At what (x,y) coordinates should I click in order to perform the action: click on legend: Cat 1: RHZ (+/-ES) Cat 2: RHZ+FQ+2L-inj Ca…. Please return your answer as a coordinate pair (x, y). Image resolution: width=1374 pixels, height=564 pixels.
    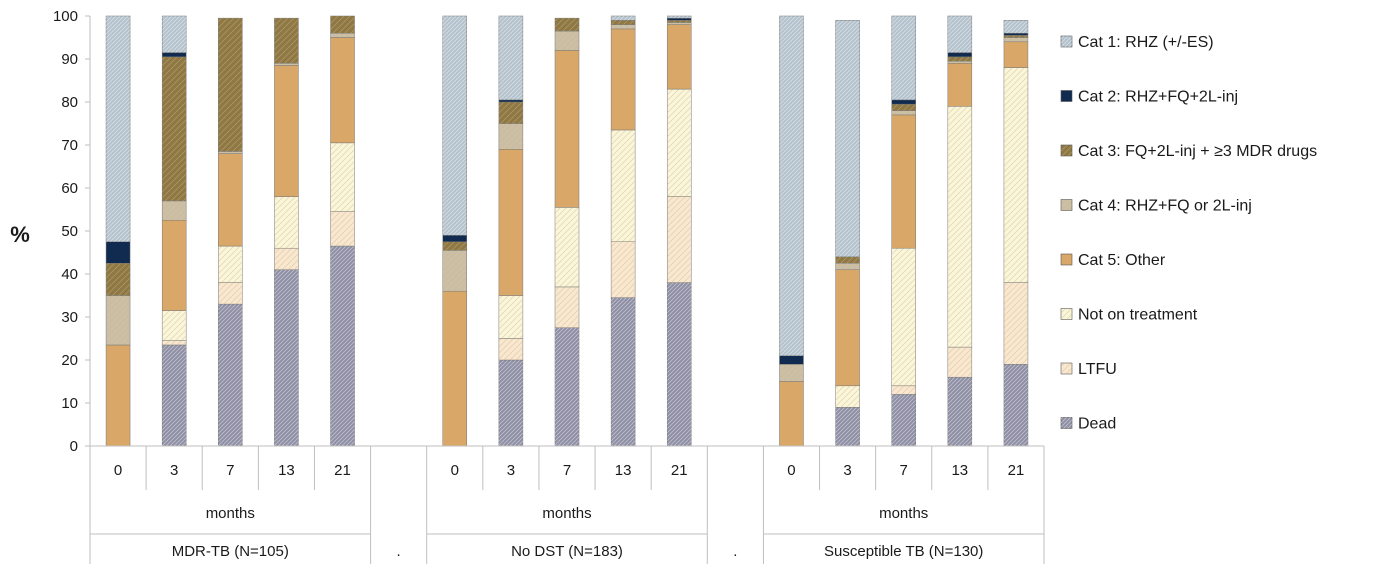
    Looking at the image, I should click on (1188, 233).